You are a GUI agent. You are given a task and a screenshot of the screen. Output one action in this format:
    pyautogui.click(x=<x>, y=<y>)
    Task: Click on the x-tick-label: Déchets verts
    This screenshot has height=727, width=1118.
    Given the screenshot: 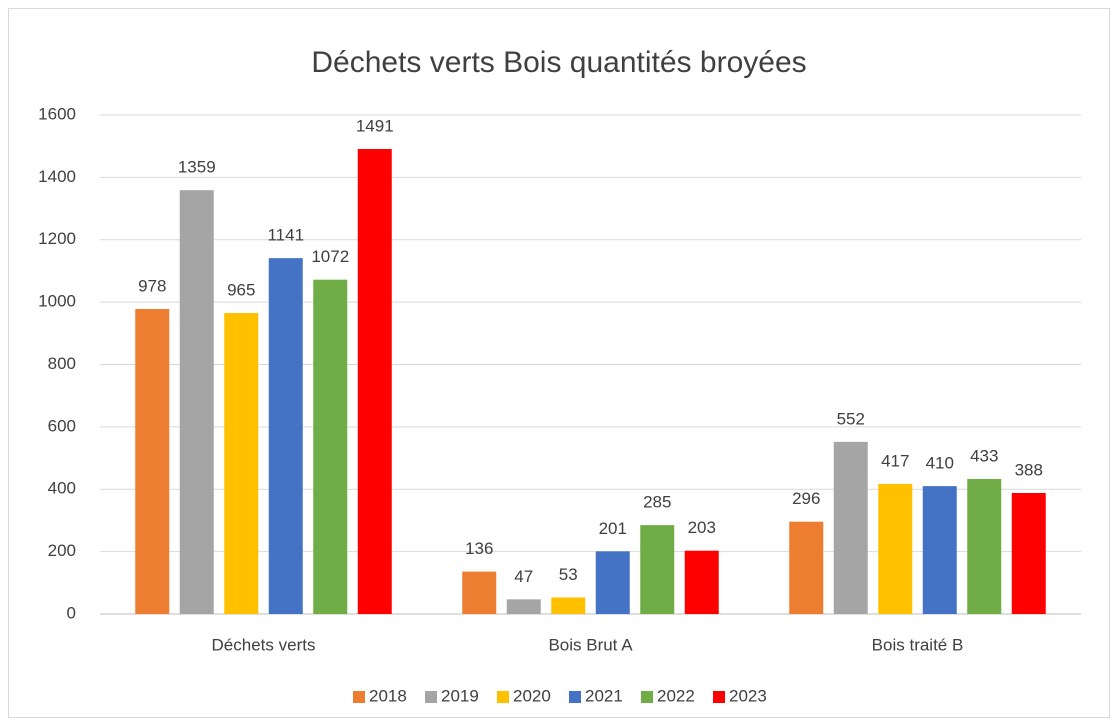 What is the action you would take?
    pyautogui.click(x=264, y=644)
    